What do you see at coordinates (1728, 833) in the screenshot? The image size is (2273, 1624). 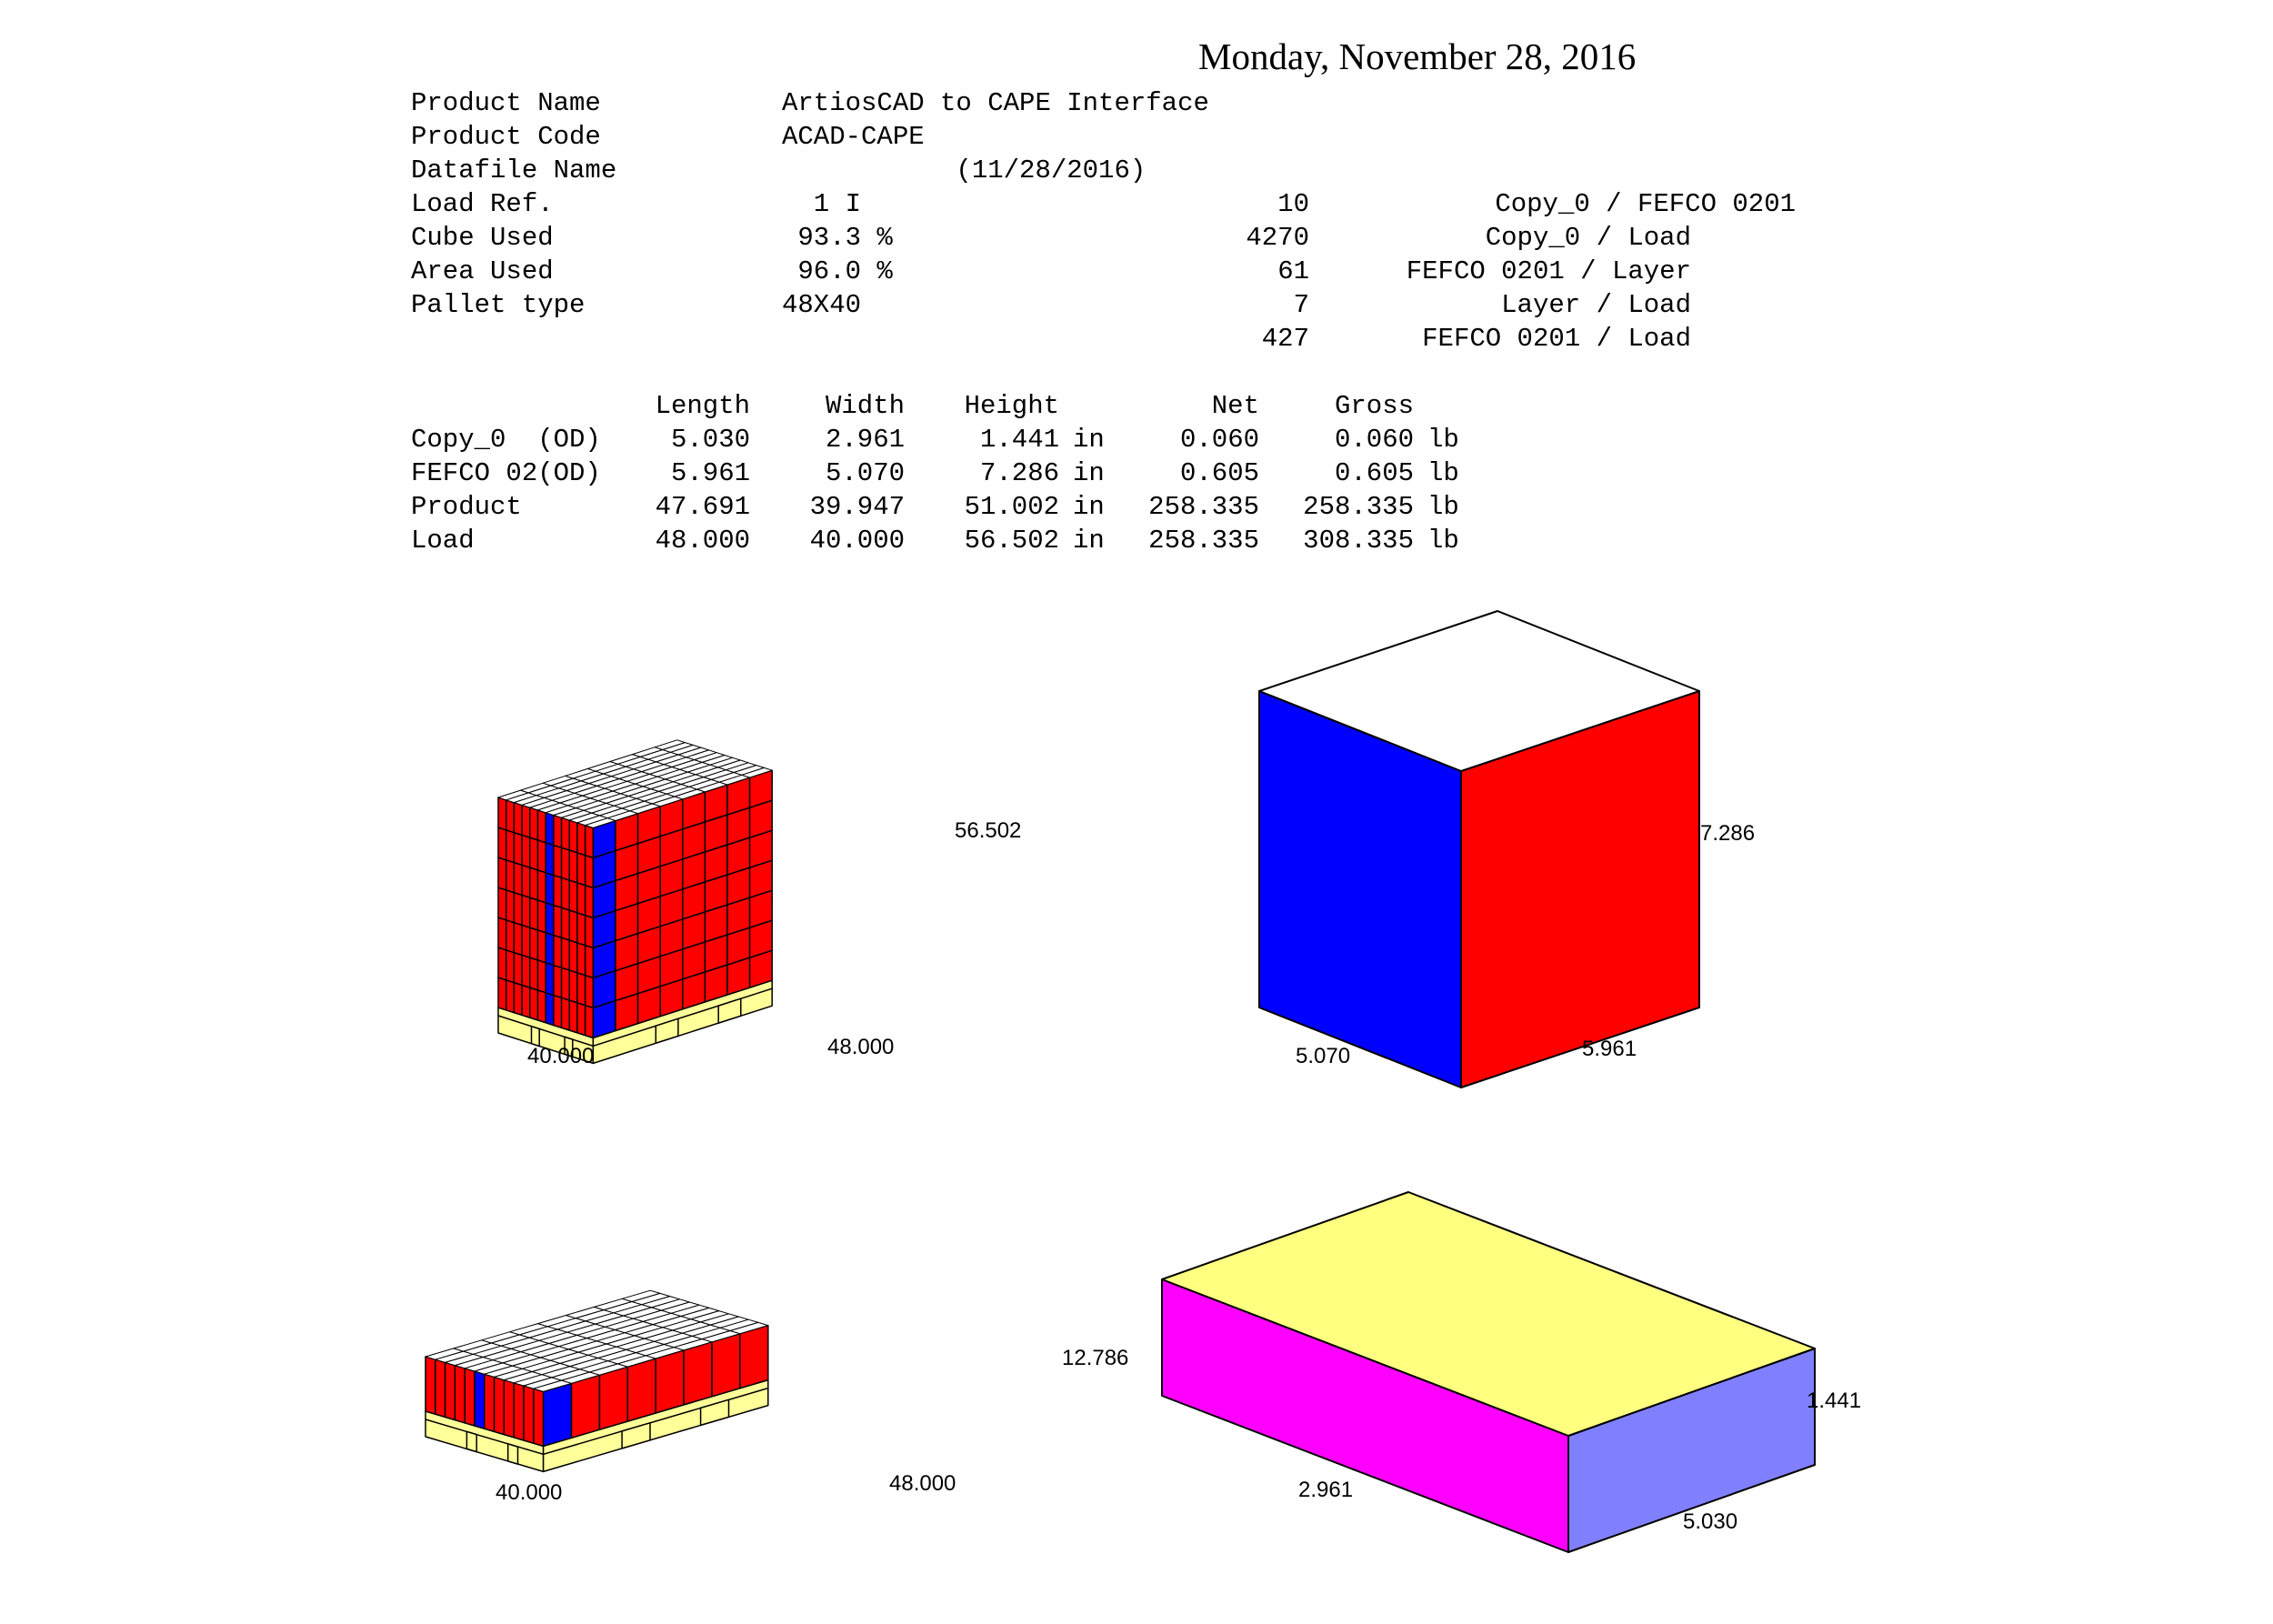 I see `case-height-label: 7.286` at bounding box center [1728, 833].